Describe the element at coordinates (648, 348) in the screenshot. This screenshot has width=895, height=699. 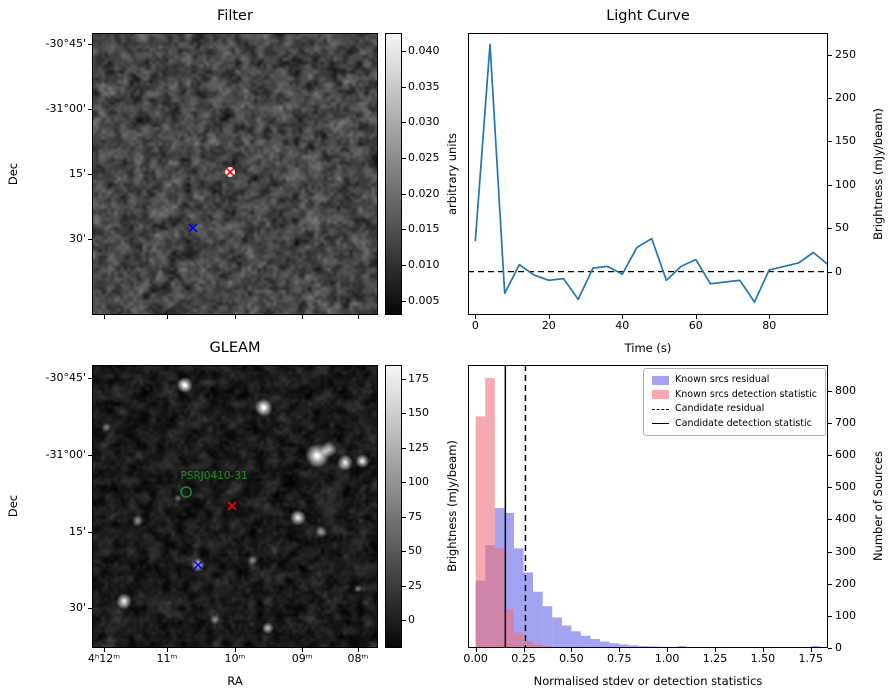
I see `light-curve-xlabel: Time (s)` at that location.